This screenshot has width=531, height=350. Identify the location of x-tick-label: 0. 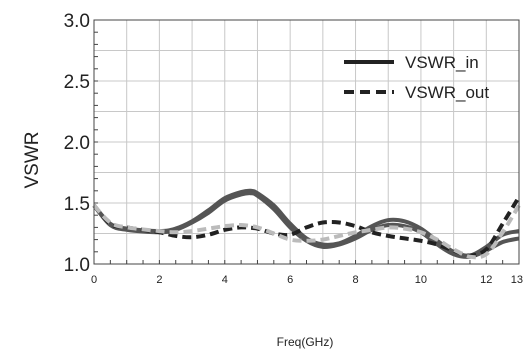
(94, 280).